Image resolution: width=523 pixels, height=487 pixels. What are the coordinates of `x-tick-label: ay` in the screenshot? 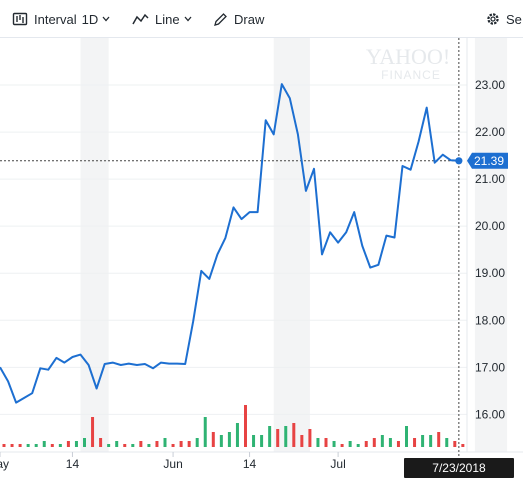 It's located at (4, 464).